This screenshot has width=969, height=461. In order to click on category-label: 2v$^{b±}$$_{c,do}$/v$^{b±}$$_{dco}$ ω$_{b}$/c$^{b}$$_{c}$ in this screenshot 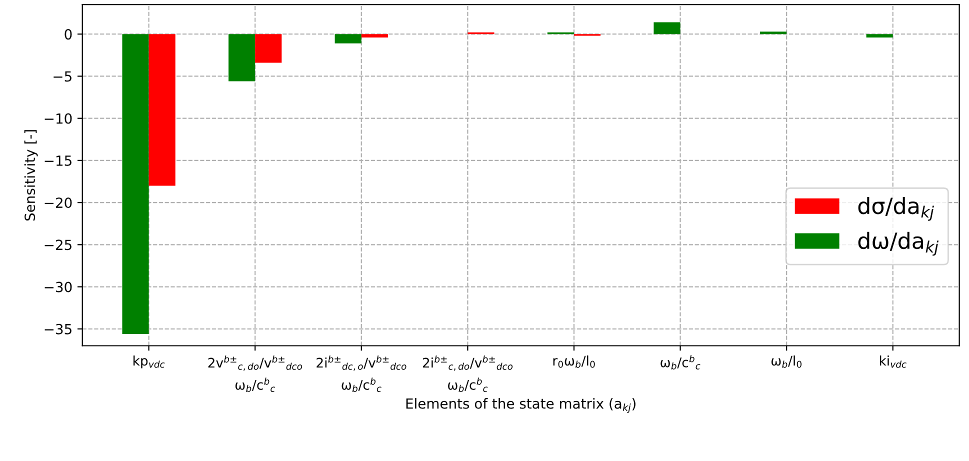, I will do `click(255, 373)`.